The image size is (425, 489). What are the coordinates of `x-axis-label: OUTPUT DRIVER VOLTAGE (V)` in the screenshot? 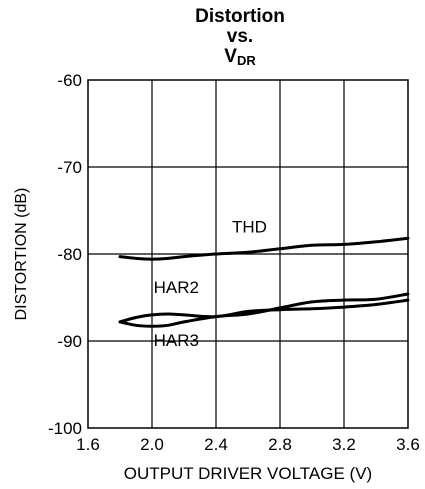 It's located at (248, 473).